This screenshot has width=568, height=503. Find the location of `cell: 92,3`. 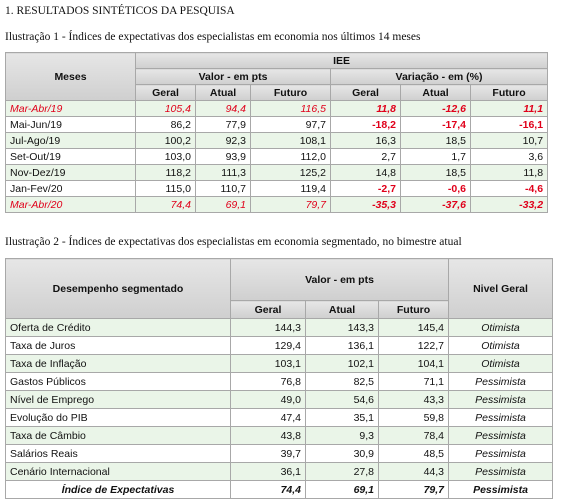

cell: 92,3 is located at coordinates (223, 140).